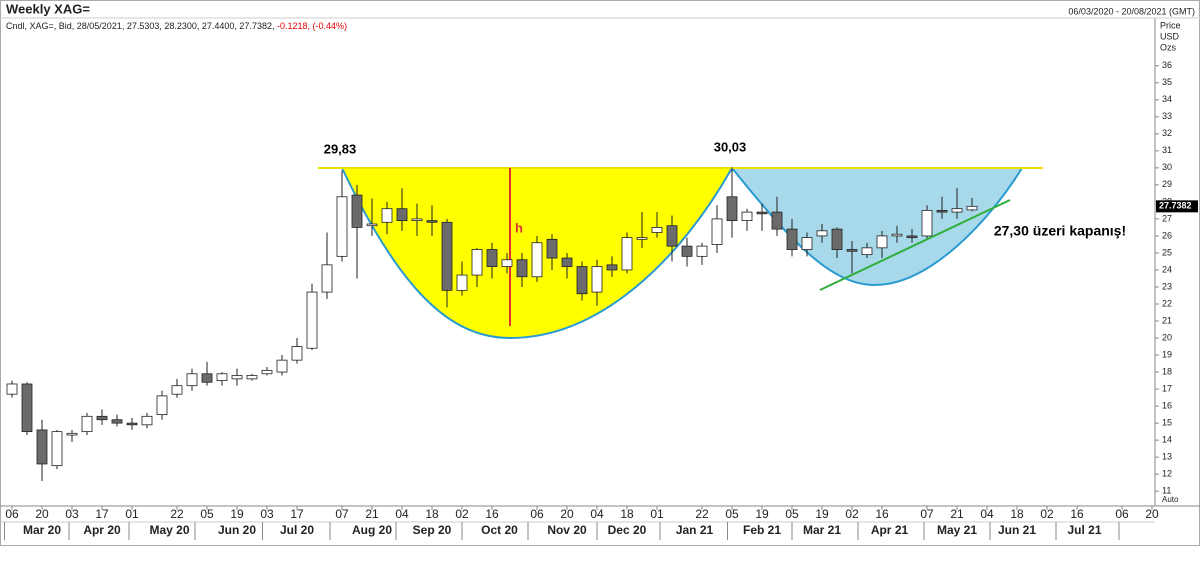 The image size is (1200, 582). I want to click on y-tick-label: 29, so click(1167, 184).